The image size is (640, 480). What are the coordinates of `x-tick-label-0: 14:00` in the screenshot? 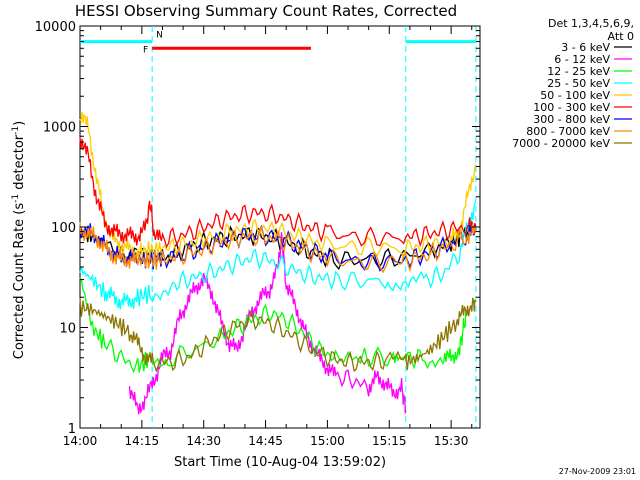 It's located at (80, 441).